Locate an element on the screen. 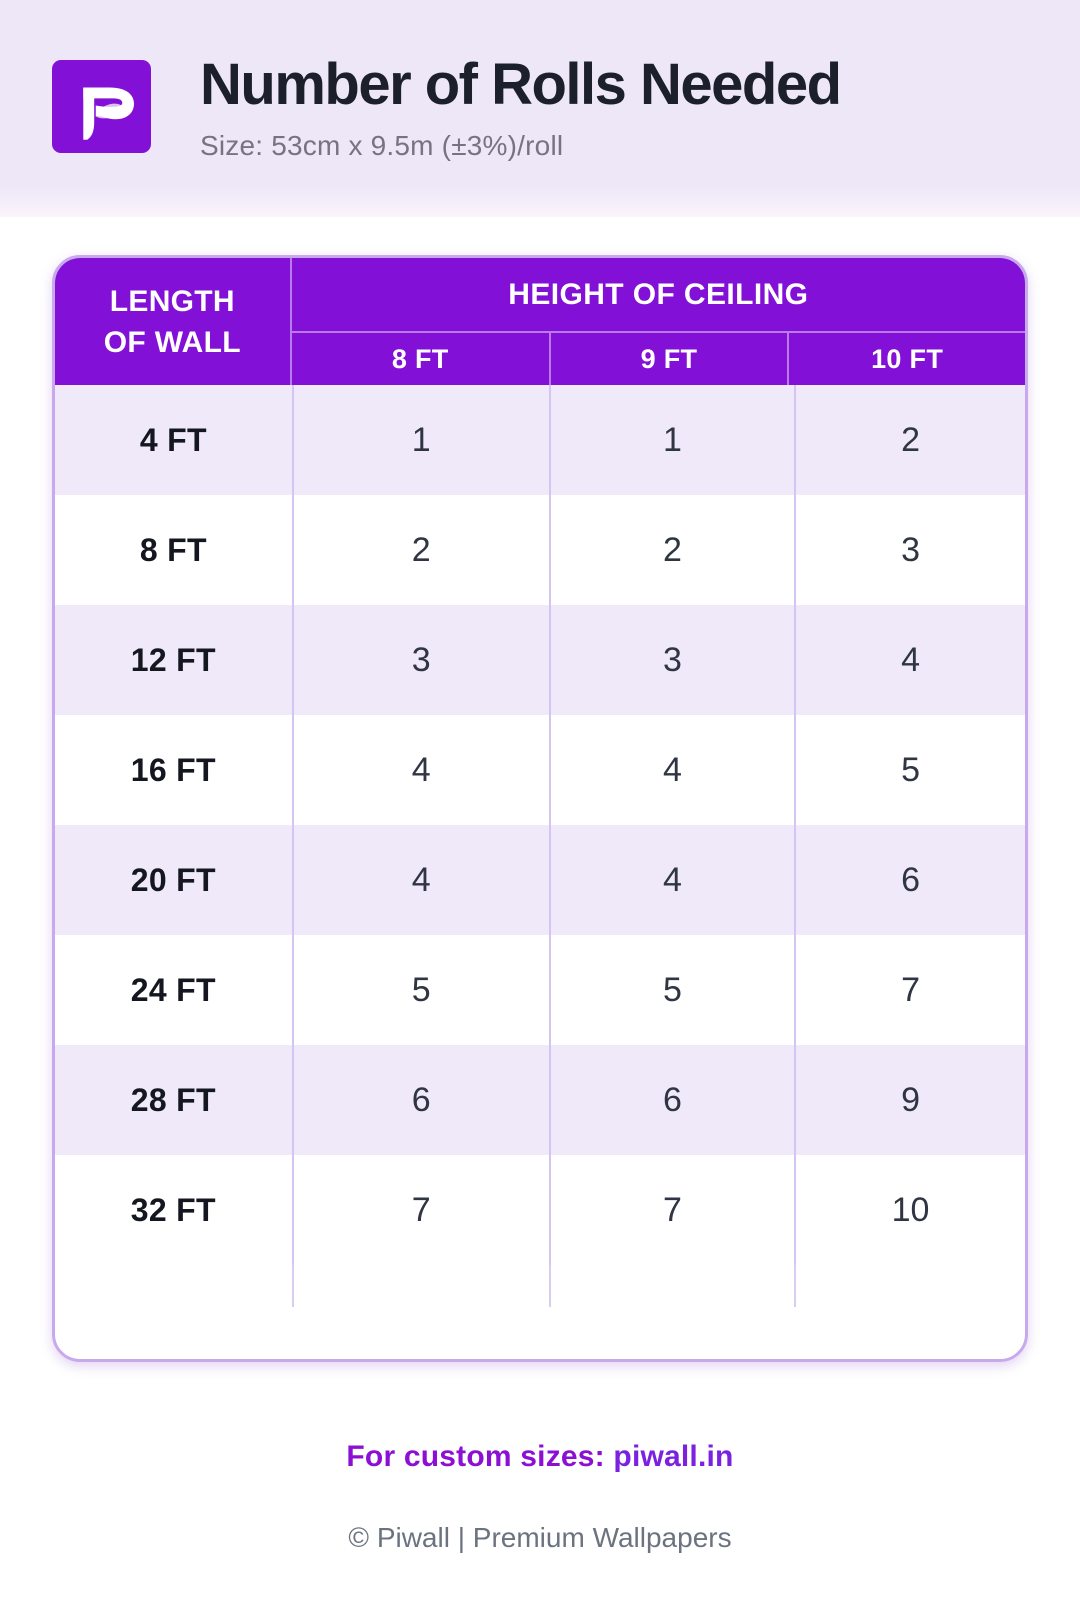 The width and height of the screenshot is (1080, 1620). col-header-10ft: 10 FT is located at coordinates (906, 359).